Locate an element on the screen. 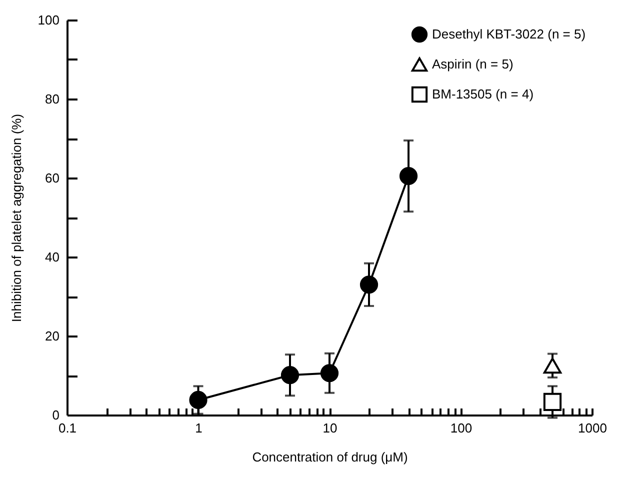 The width and height of the screenshot is (624, 483). y-tick-label: 80 is located at coordinates (52, 99).